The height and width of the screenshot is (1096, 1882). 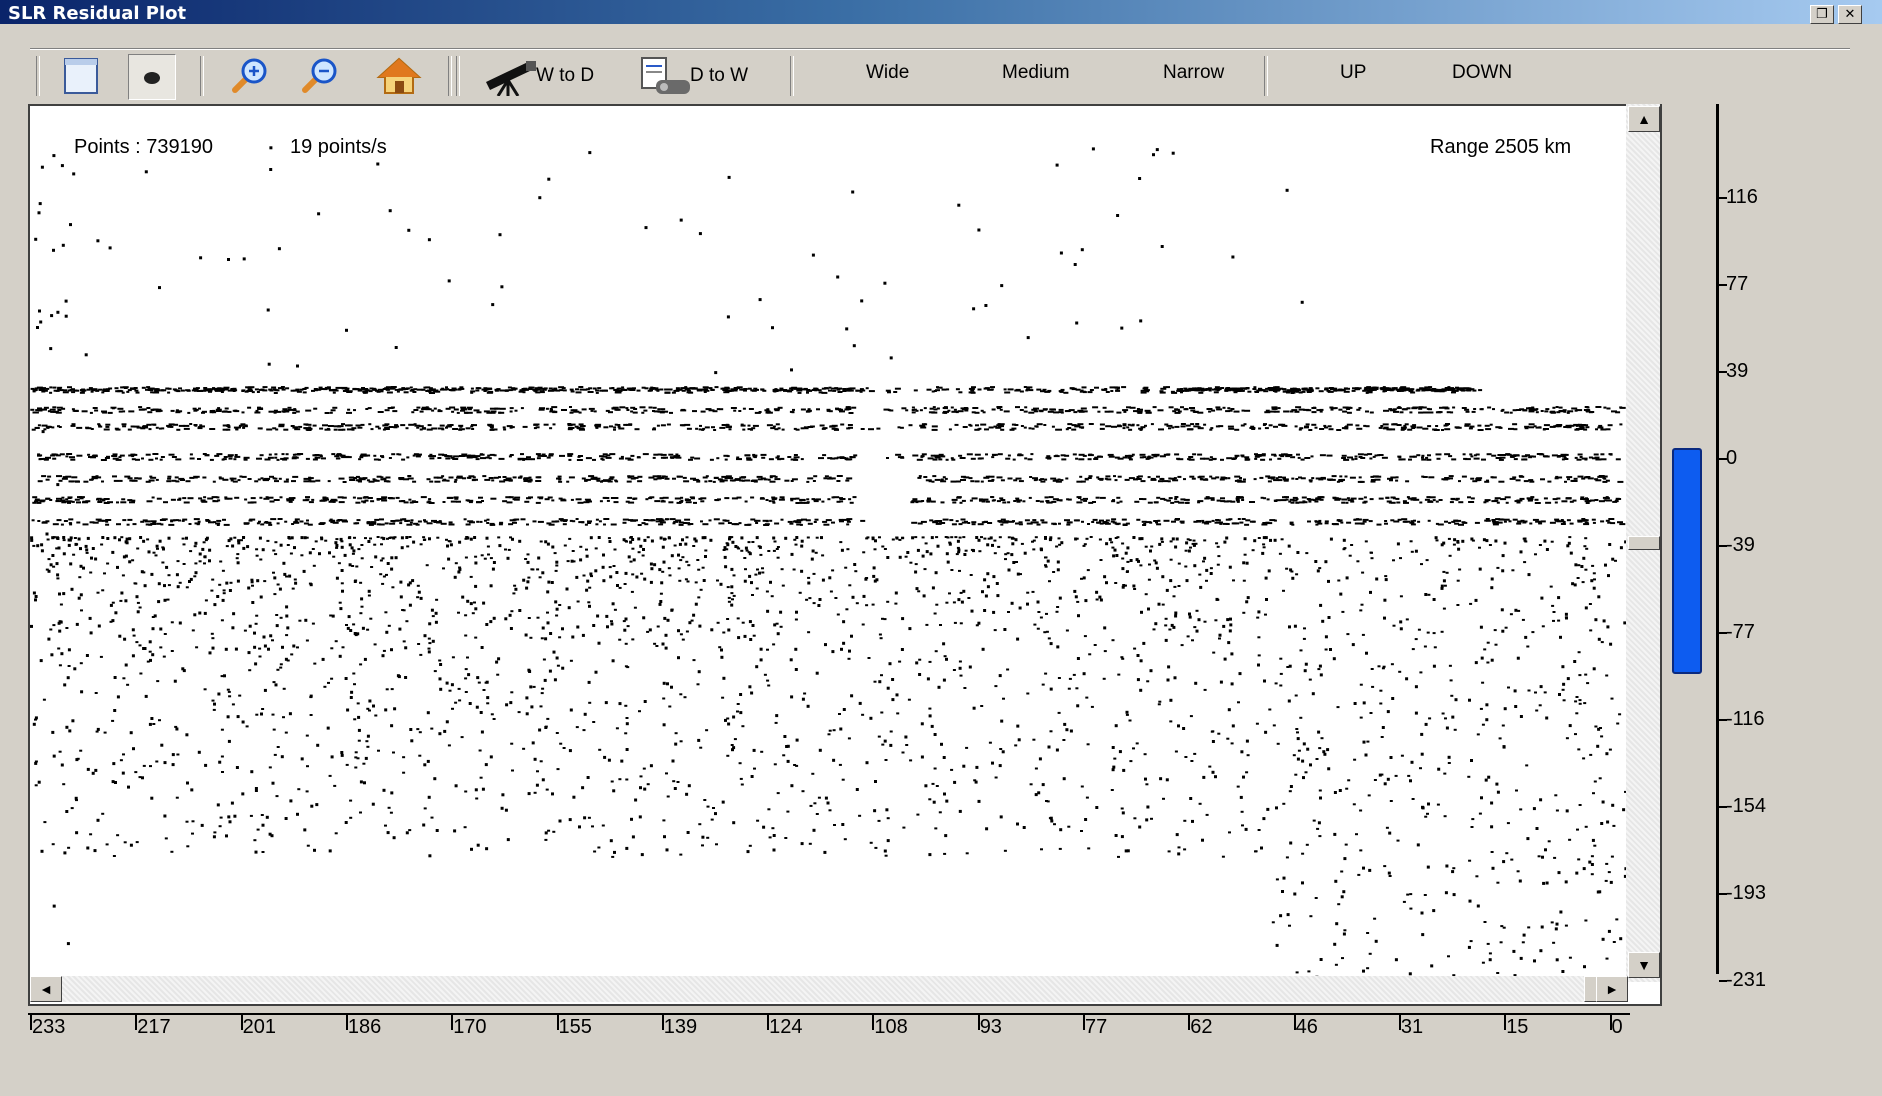 I want to click on close-button: ✕, so click(x=1850, y=14).